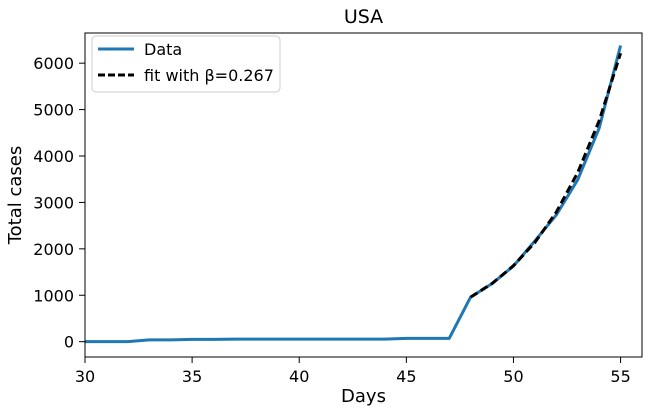  I want to click on legend-box, so click(186, 64).